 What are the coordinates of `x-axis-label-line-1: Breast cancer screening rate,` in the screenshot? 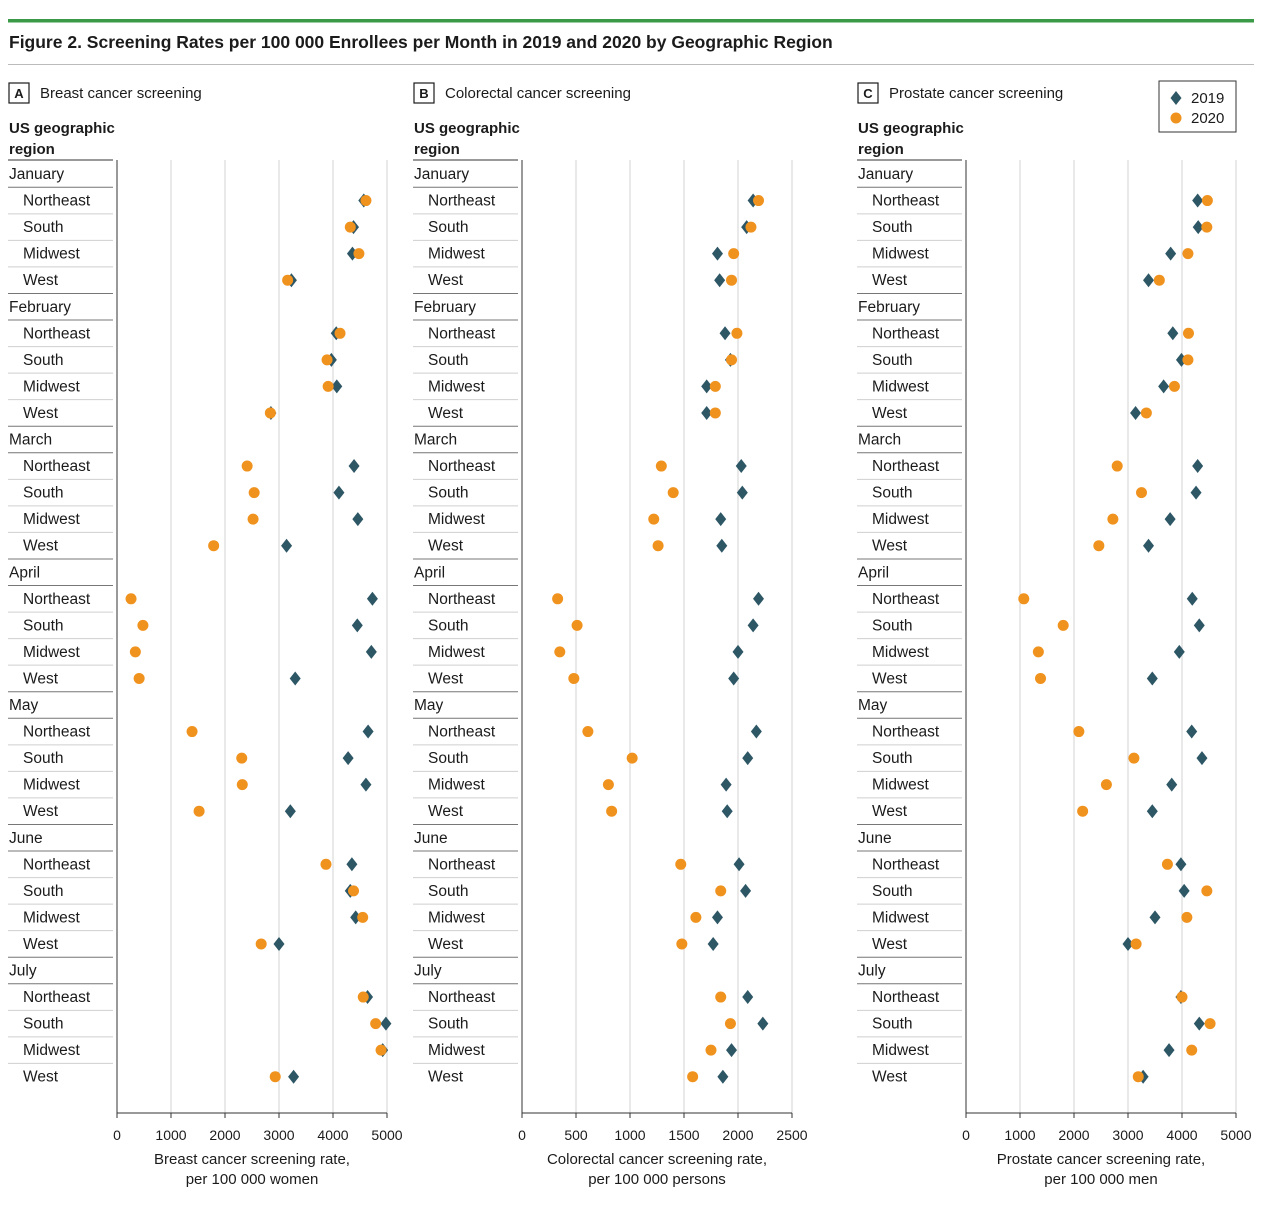 It's located at (252, 1159).